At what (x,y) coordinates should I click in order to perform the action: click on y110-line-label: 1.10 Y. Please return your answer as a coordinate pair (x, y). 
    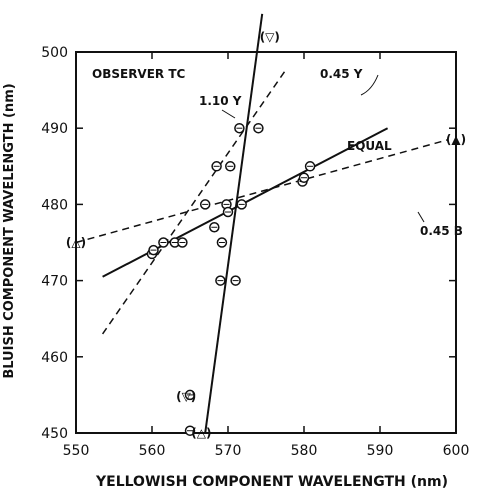
    Looking at the image, I should click on (220, 101).